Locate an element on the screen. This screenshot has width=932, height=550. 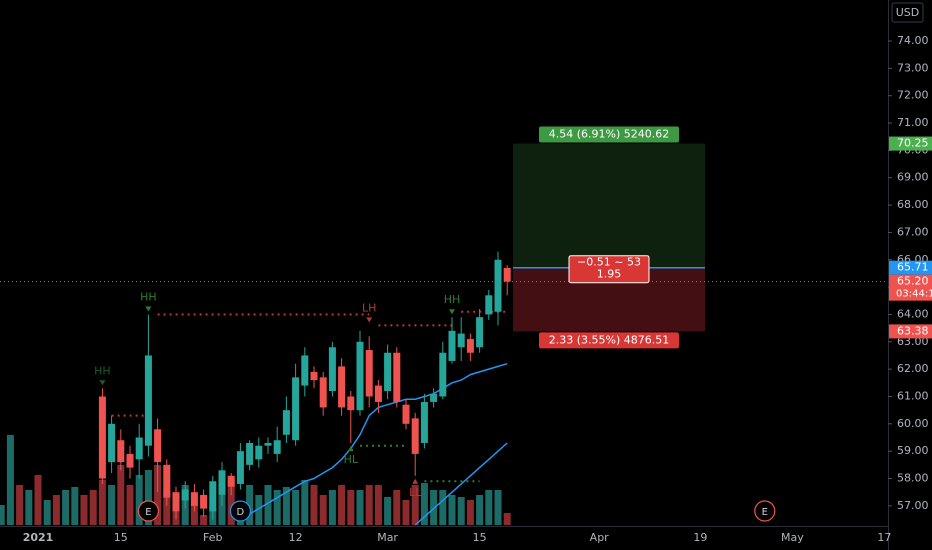
y-tick-label: 73.00 is located at coordinates (913, 67).